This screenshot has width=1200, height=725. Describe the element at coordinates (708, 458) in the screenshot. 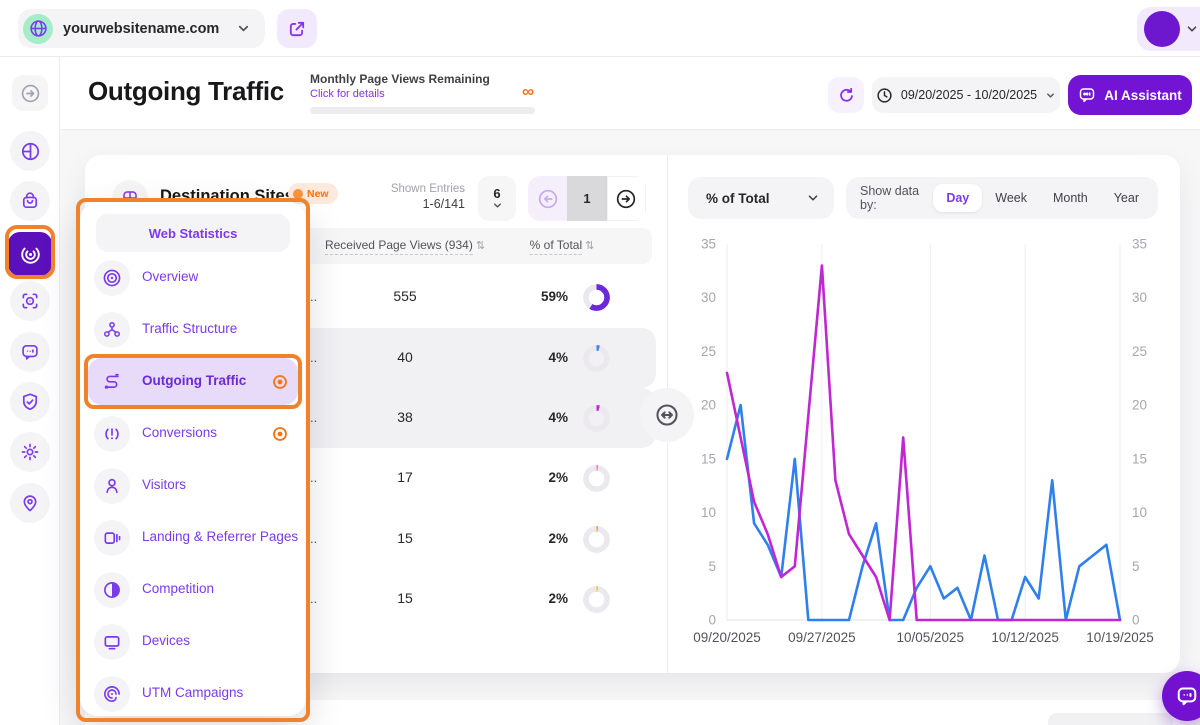

I see `svg-text: 15` at that location.